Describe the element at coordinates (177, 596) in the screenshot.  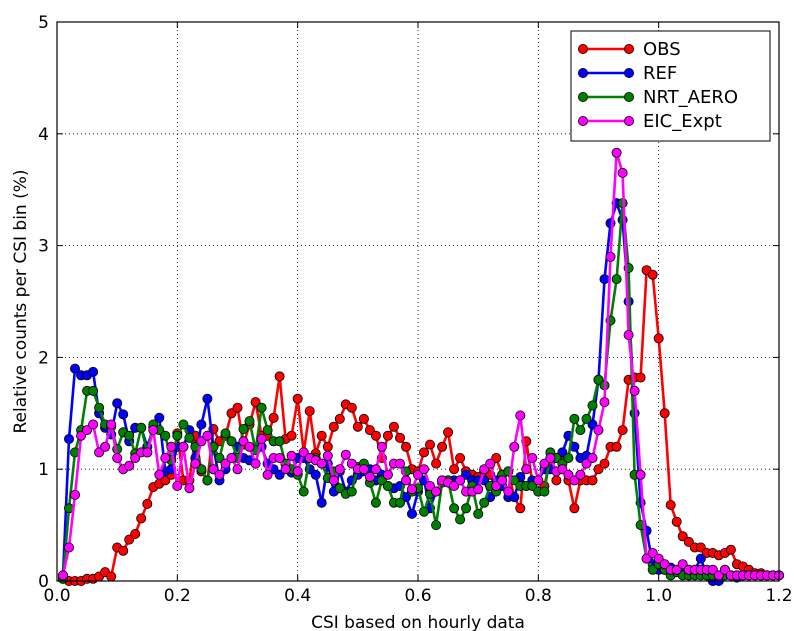
I see `x-tick-label: 0.2` at that location.